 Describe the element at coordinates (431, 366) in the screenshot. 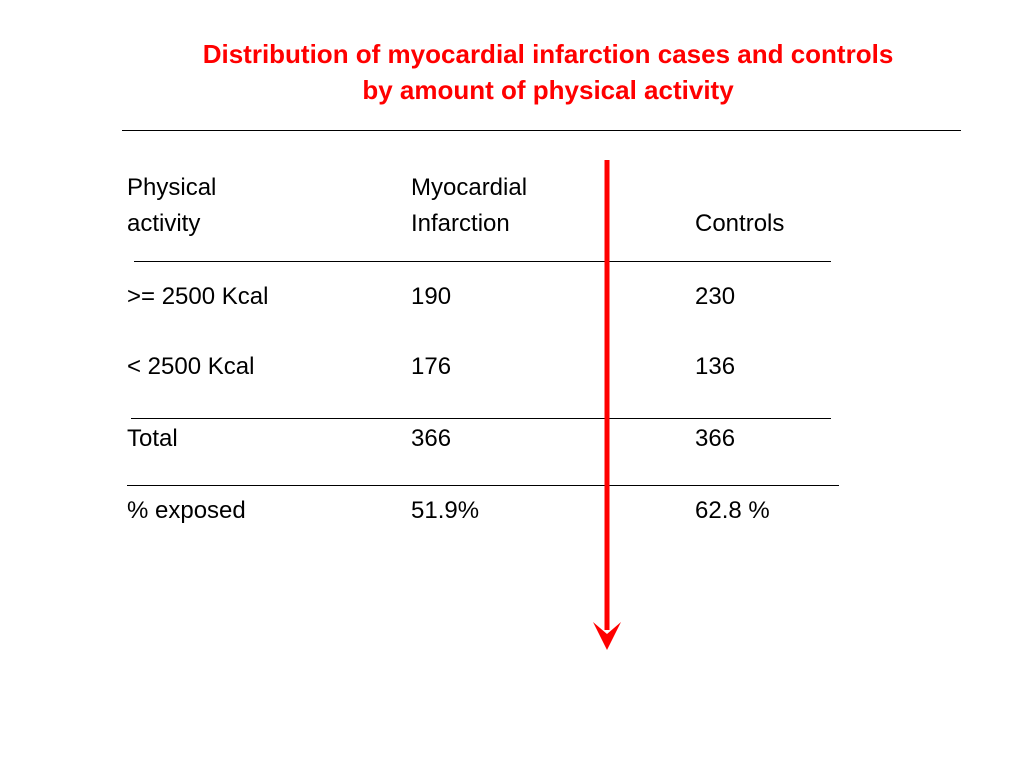

I see `row-mi-value: 176` at that location.